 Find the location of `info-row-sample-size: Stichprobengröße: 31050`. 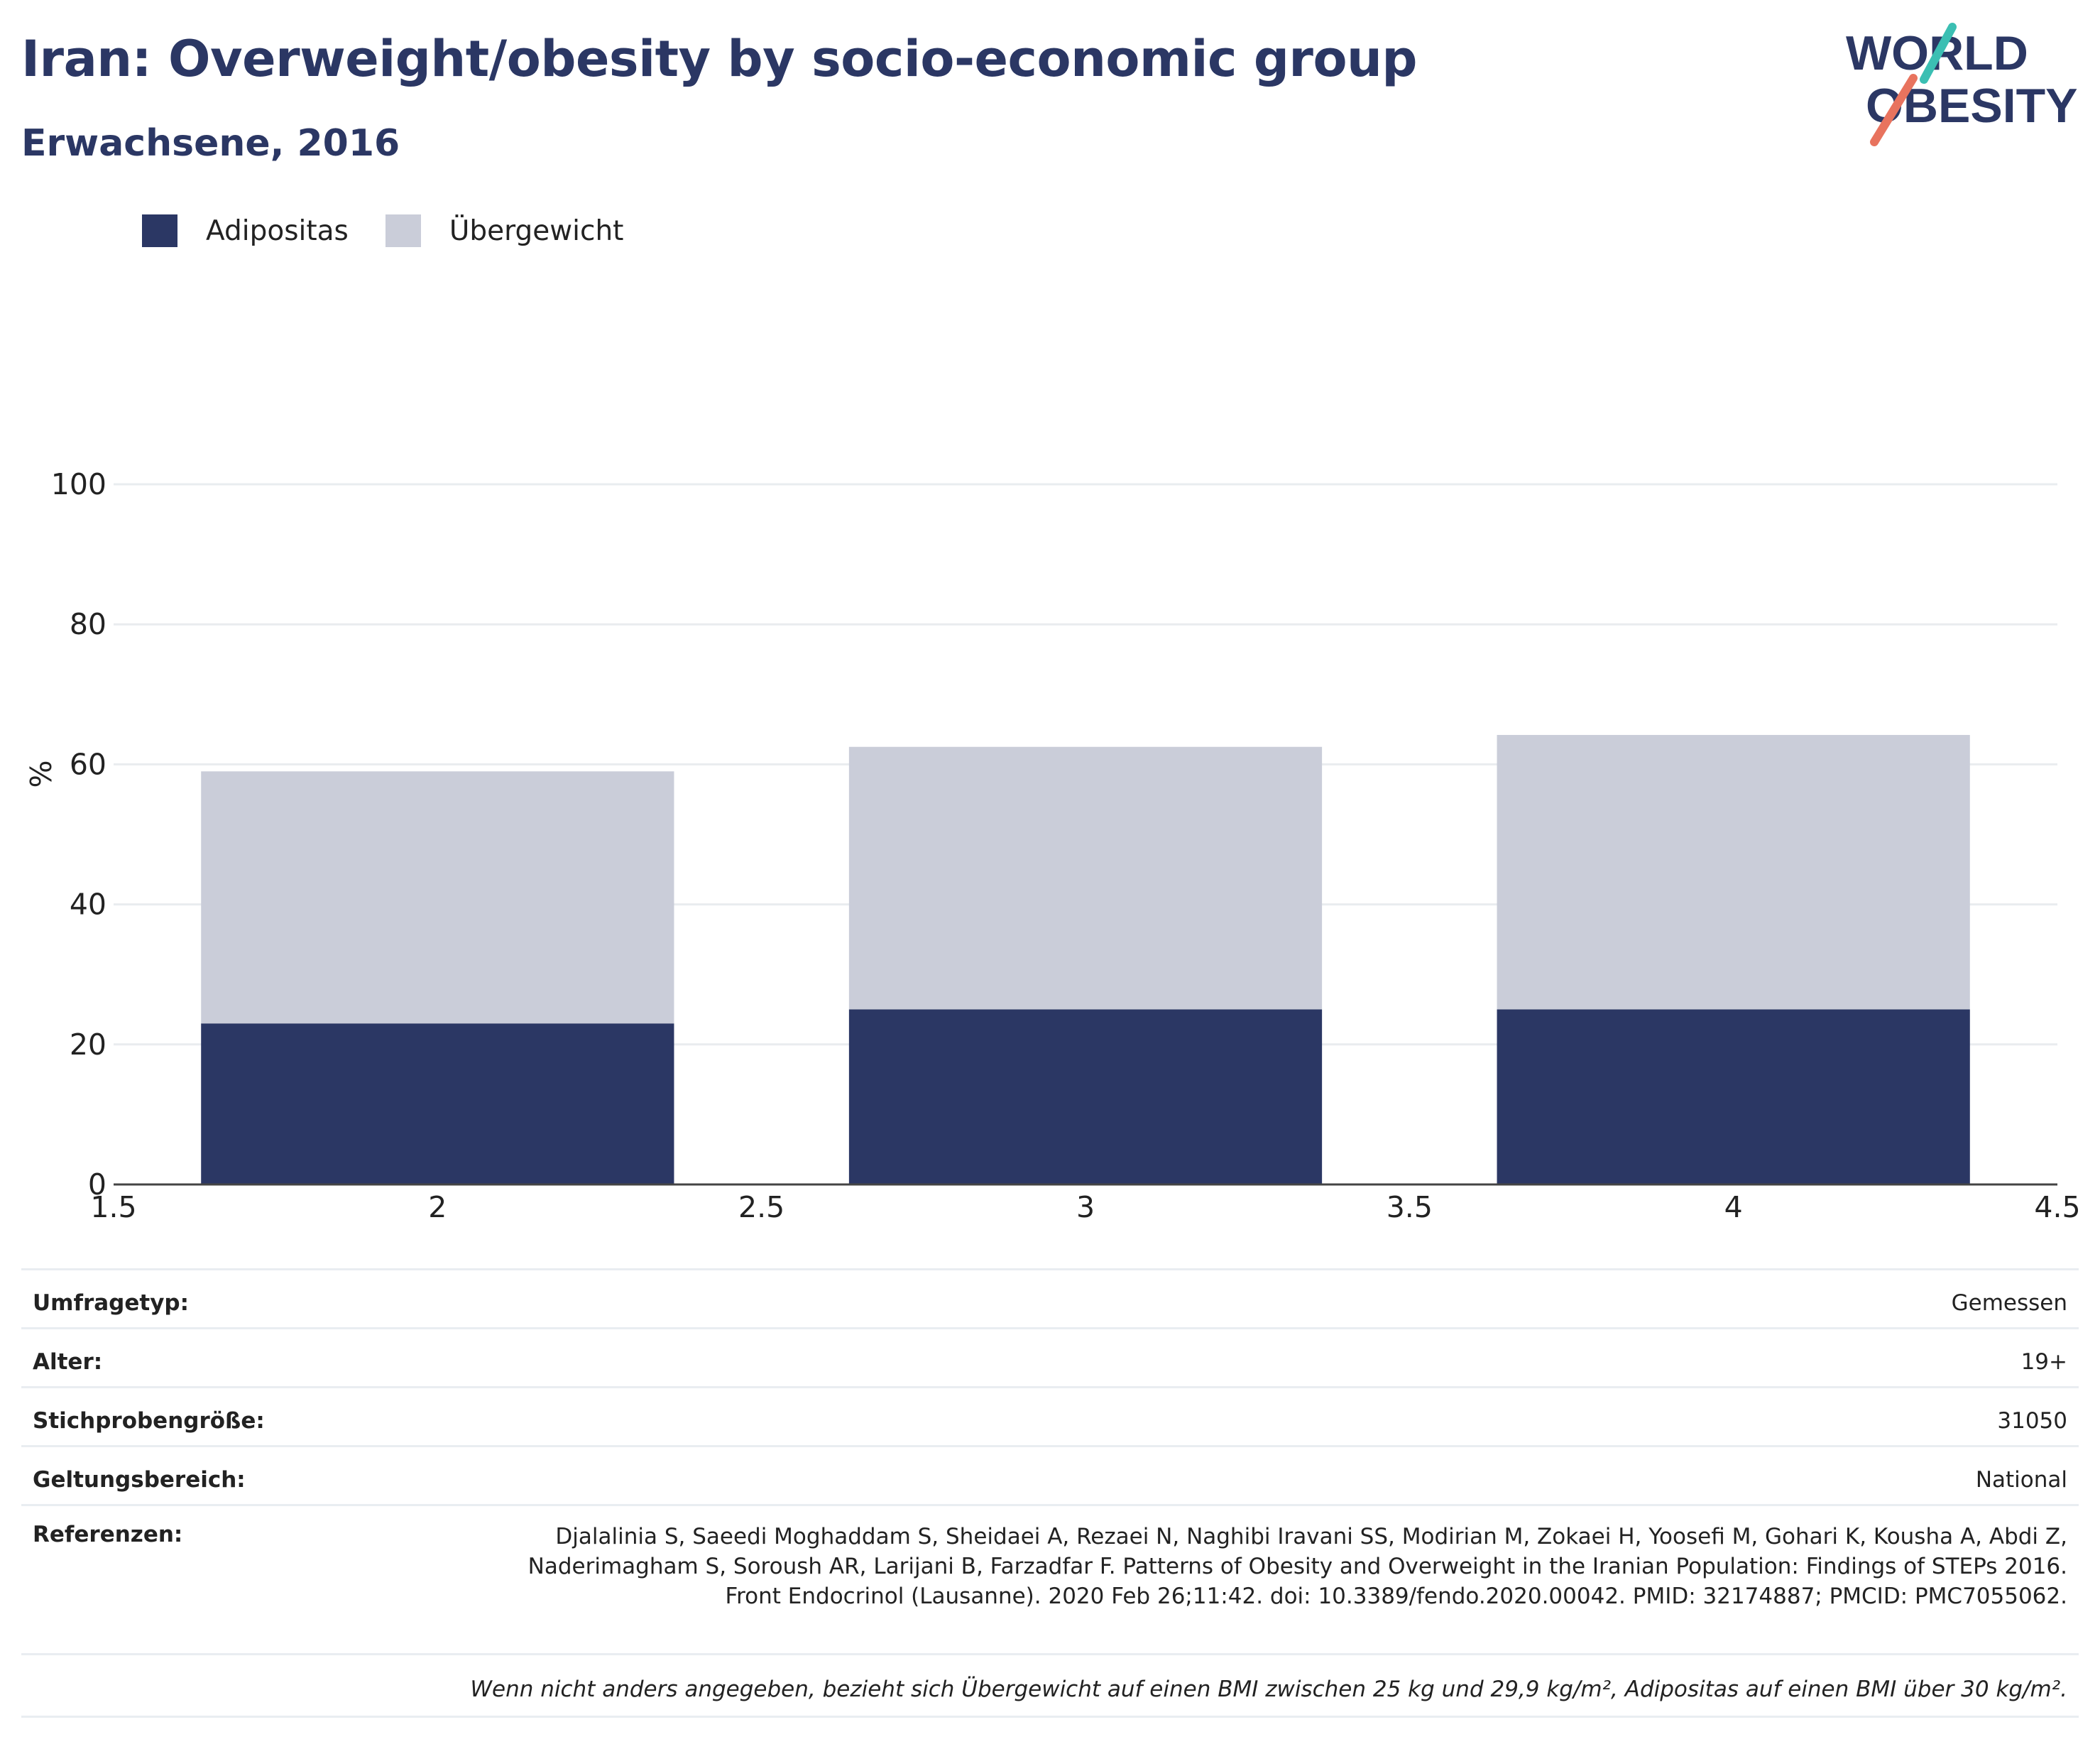

info-row-sample-size: Stichprobengröße: 31050 is located at coordinates (1050, 1417).